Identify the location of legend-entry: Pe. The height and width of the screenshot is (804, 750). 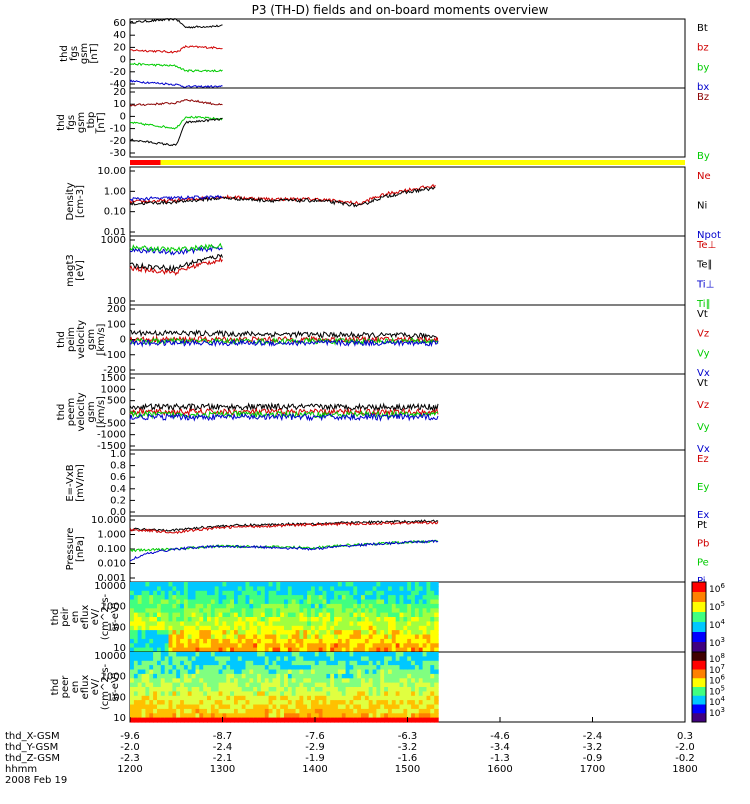
(703, 562).